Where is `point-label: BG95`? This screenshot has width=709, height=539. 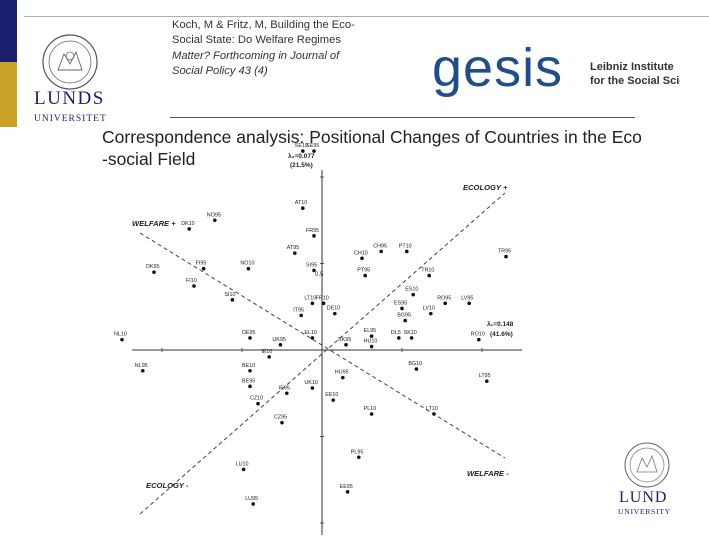 point-label: BG95 is located at coordinates (404, 316).